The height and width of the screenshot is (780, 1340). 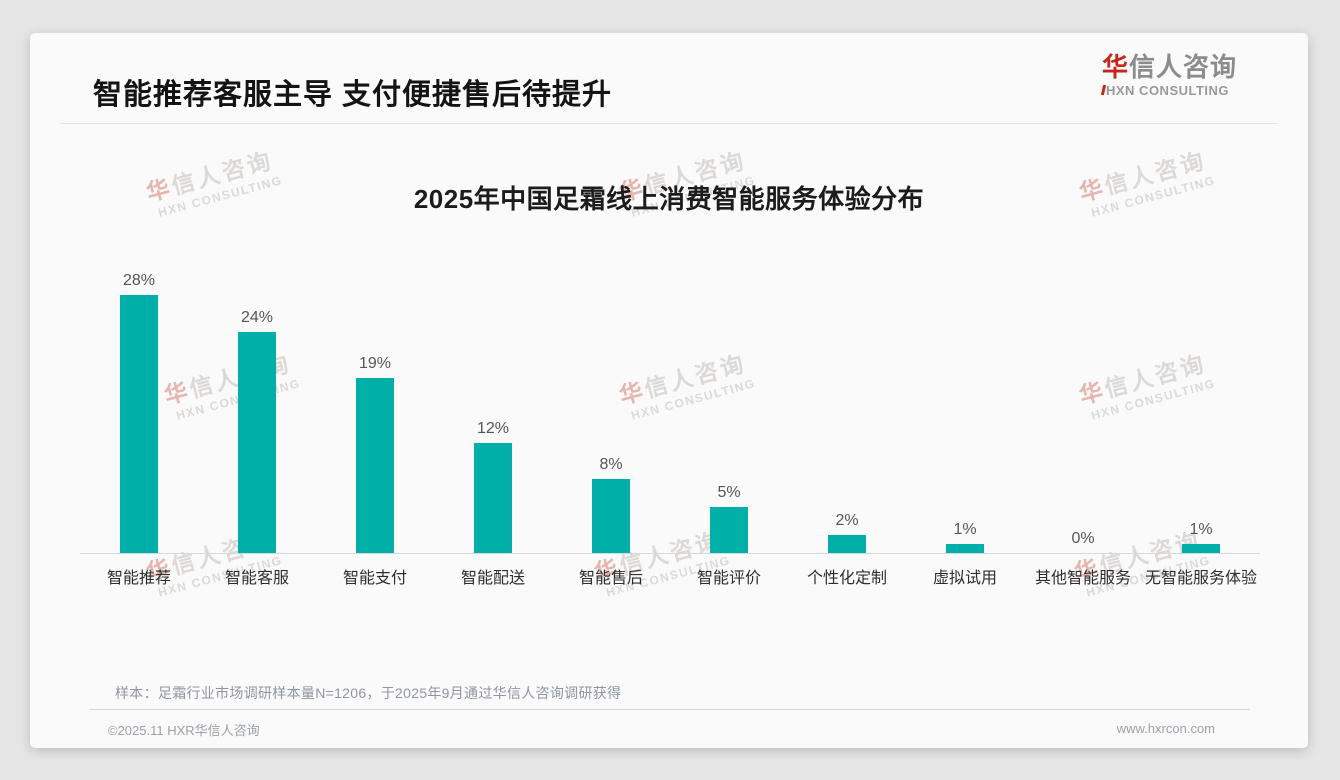 What do you see at coordinates (610, 578) in the screenshot?
I see `x-axis-category-label: 智能售后` at bounding box center [610, 578].